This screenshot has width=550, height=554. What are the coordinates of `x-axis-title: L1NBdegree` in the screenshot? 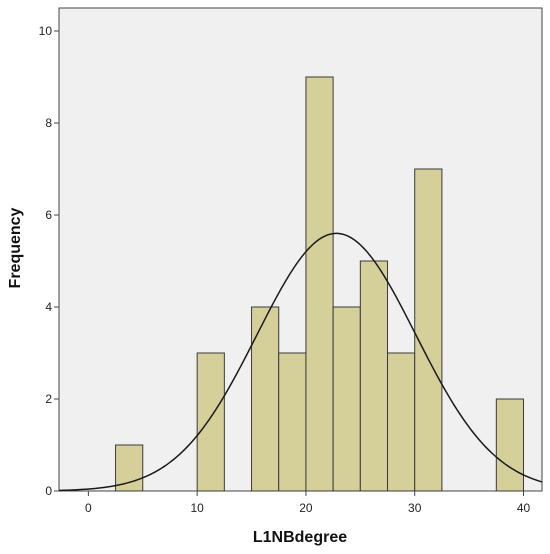 It's located at (300, 537).